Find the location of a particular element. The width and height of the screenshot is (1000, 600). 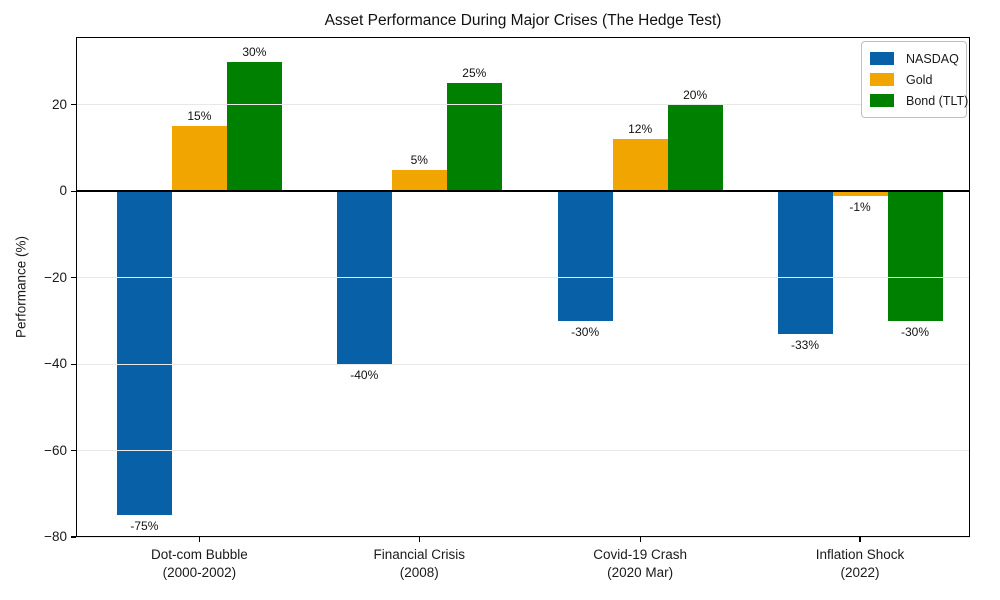

x-category-label-2: Covid-19 Crash (2020 Mar) is located at coordinates (640, 564).